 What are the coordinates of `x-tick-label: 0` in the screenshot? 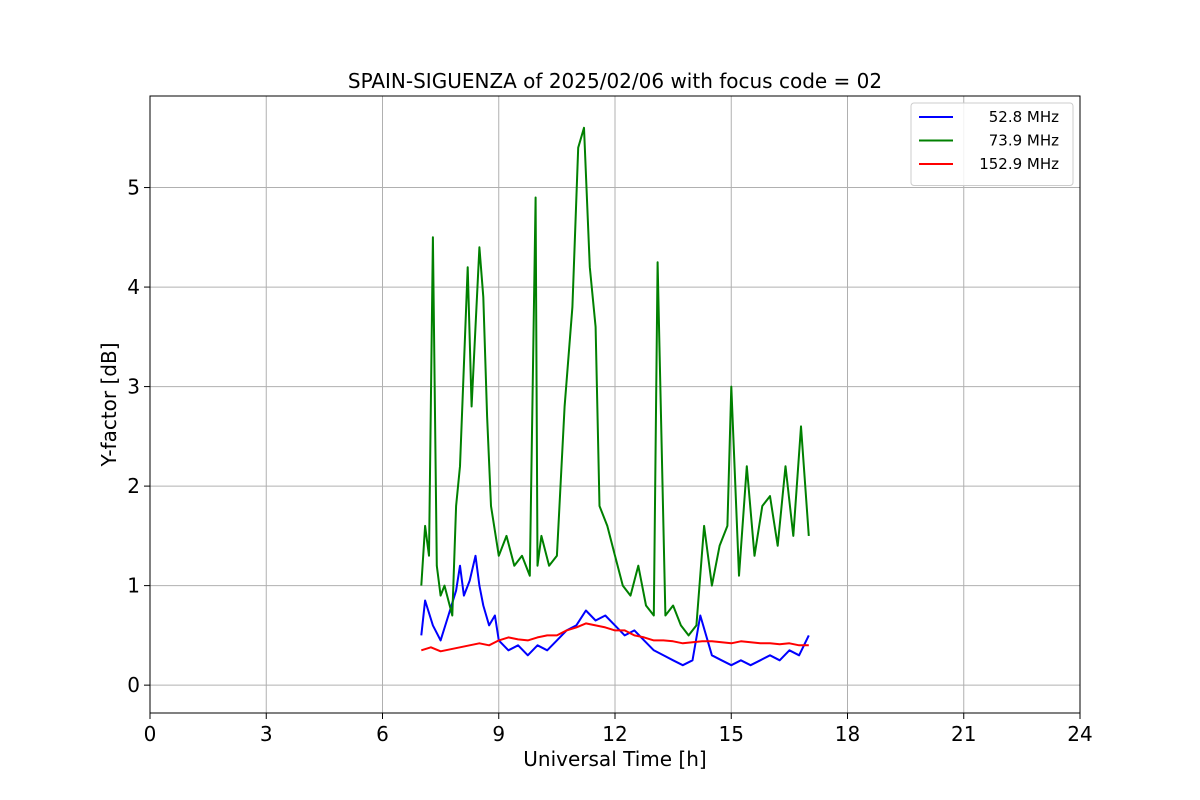 It's located at (150, 734).